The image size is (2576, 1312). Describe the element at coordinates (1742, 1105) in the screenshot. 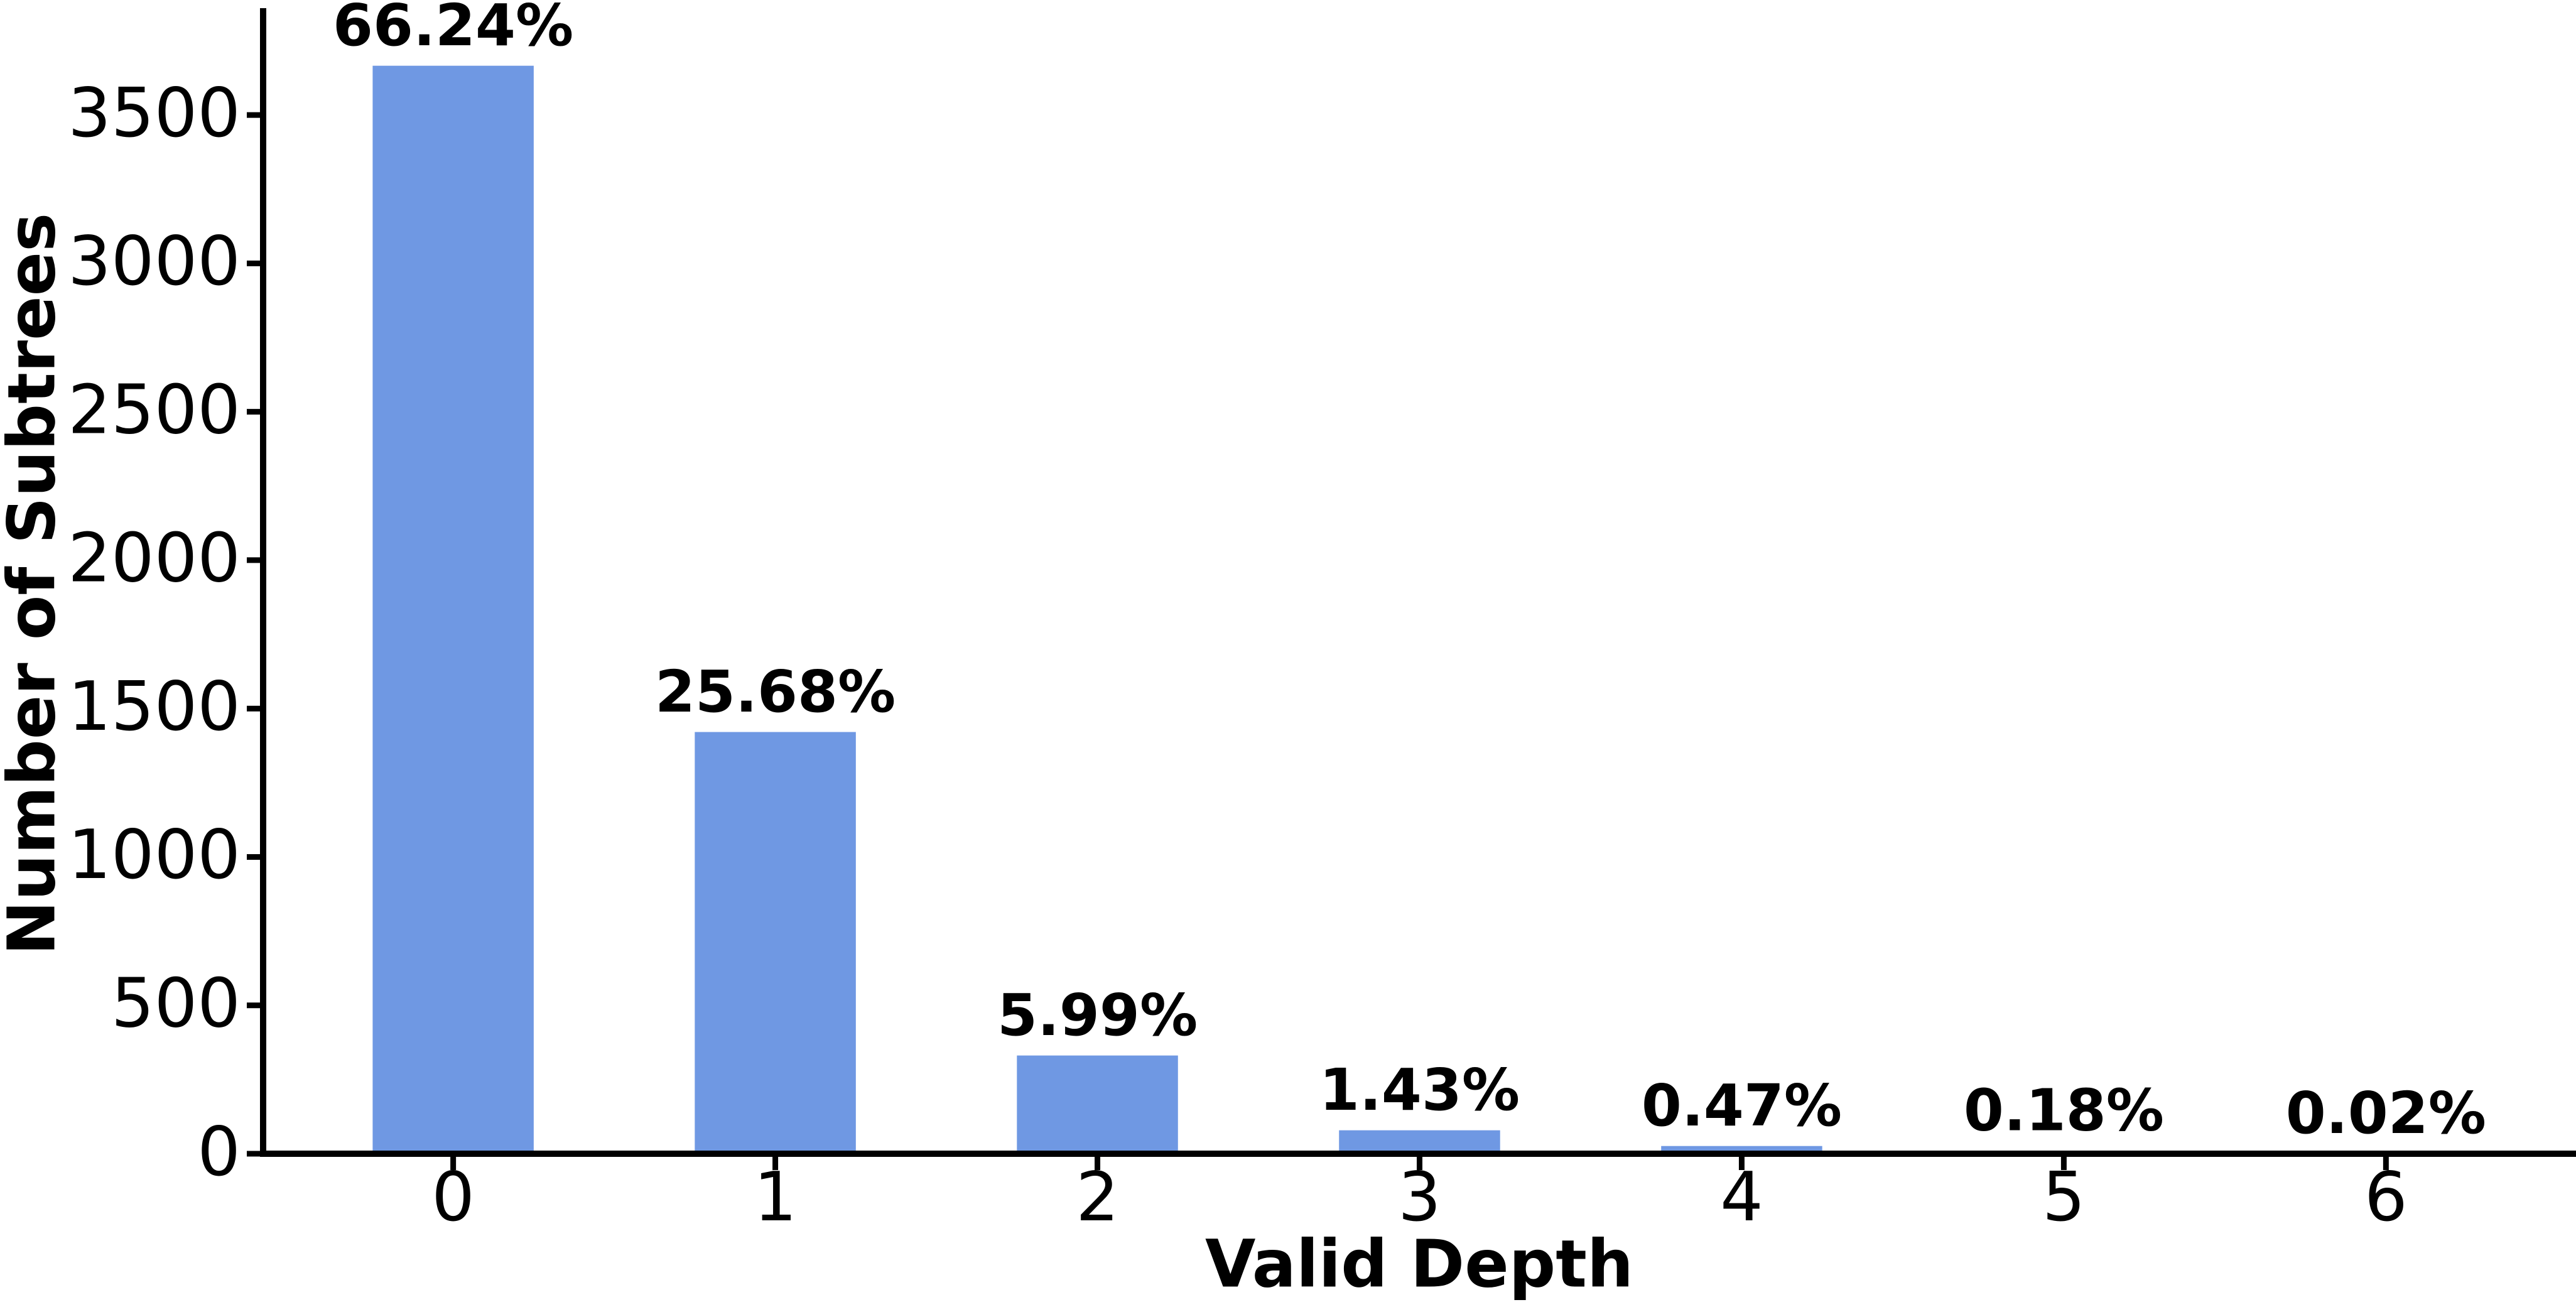

I see `value-label: 0.47%` at that location.